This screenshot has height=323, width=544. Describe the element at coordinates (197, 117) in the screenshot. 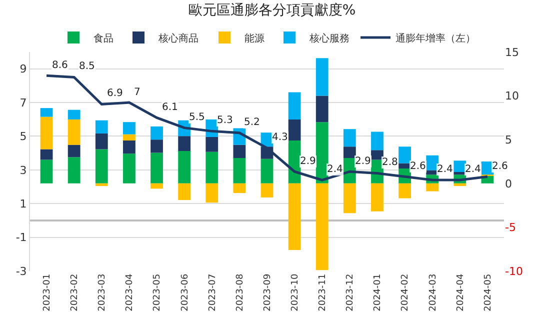

I see `data-label: 5.5` at that location.